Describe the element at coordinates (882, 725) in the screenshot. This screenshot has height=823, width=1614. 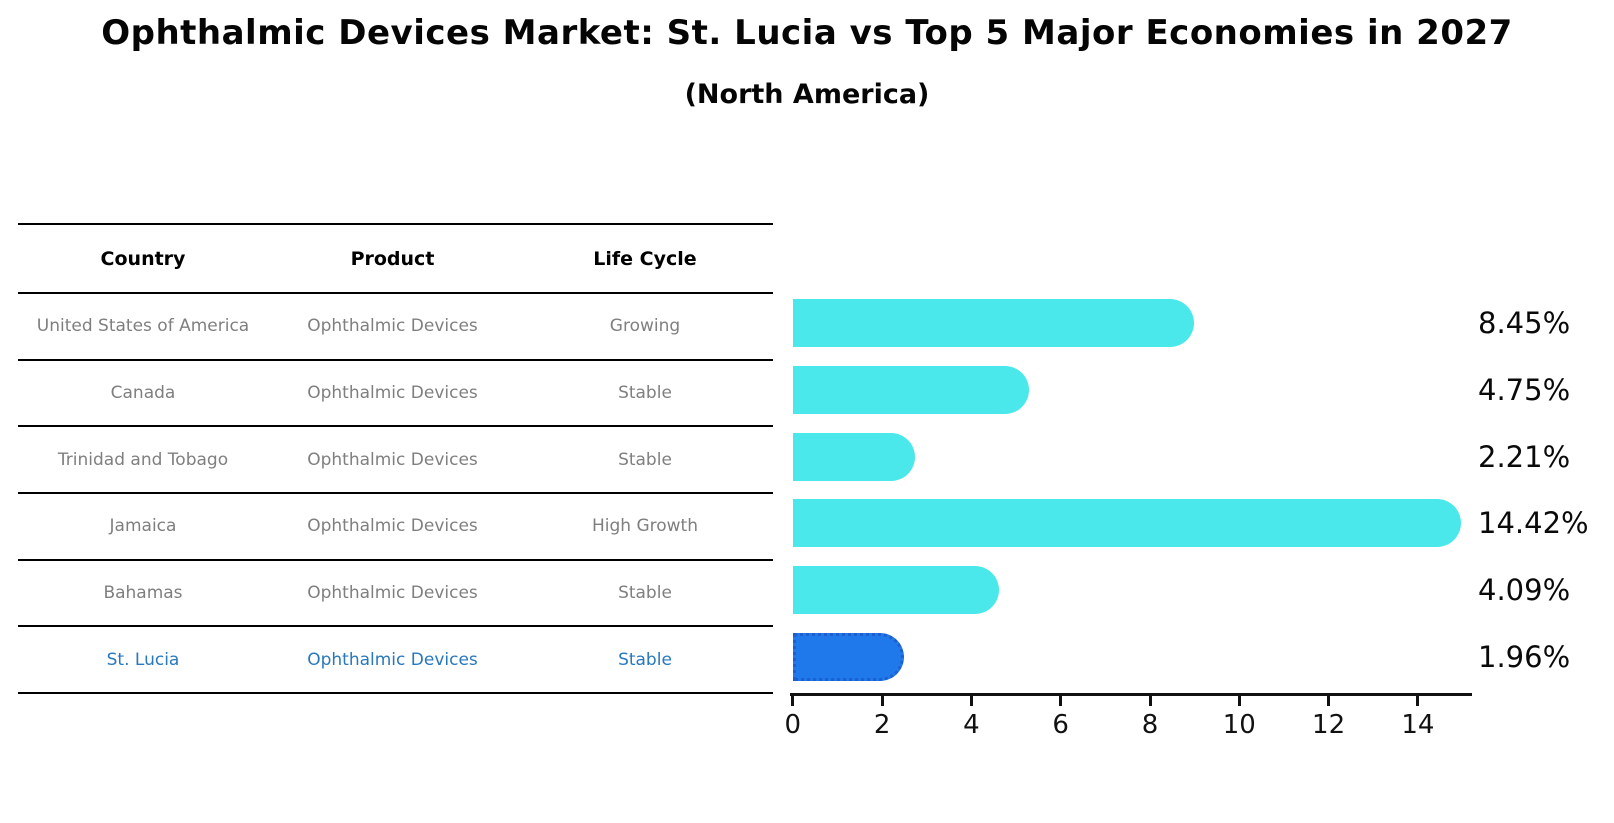
I see `x-axis-tick-label: 2` at that location.